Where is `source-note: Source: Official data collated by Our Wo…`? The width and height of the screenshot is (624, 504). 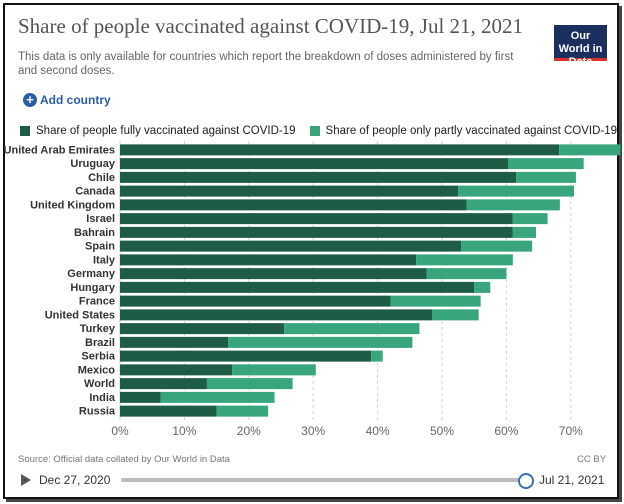
source-note: Source: Official data collated by Our Wo… is located at coordinates (124, 459).